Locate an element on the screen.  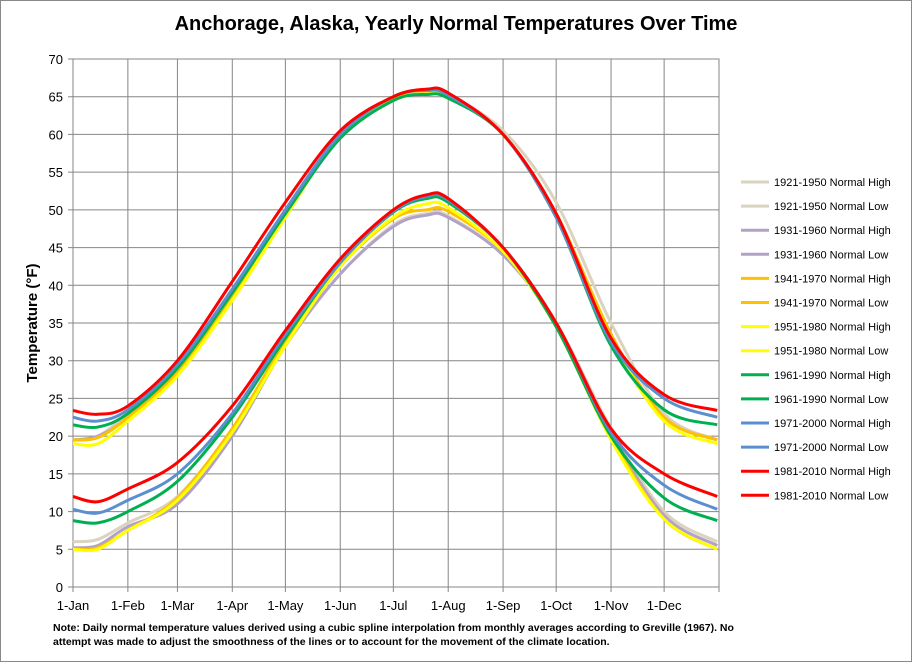
x-tick-label: 1-Jun is located at coordinates (340, 605).